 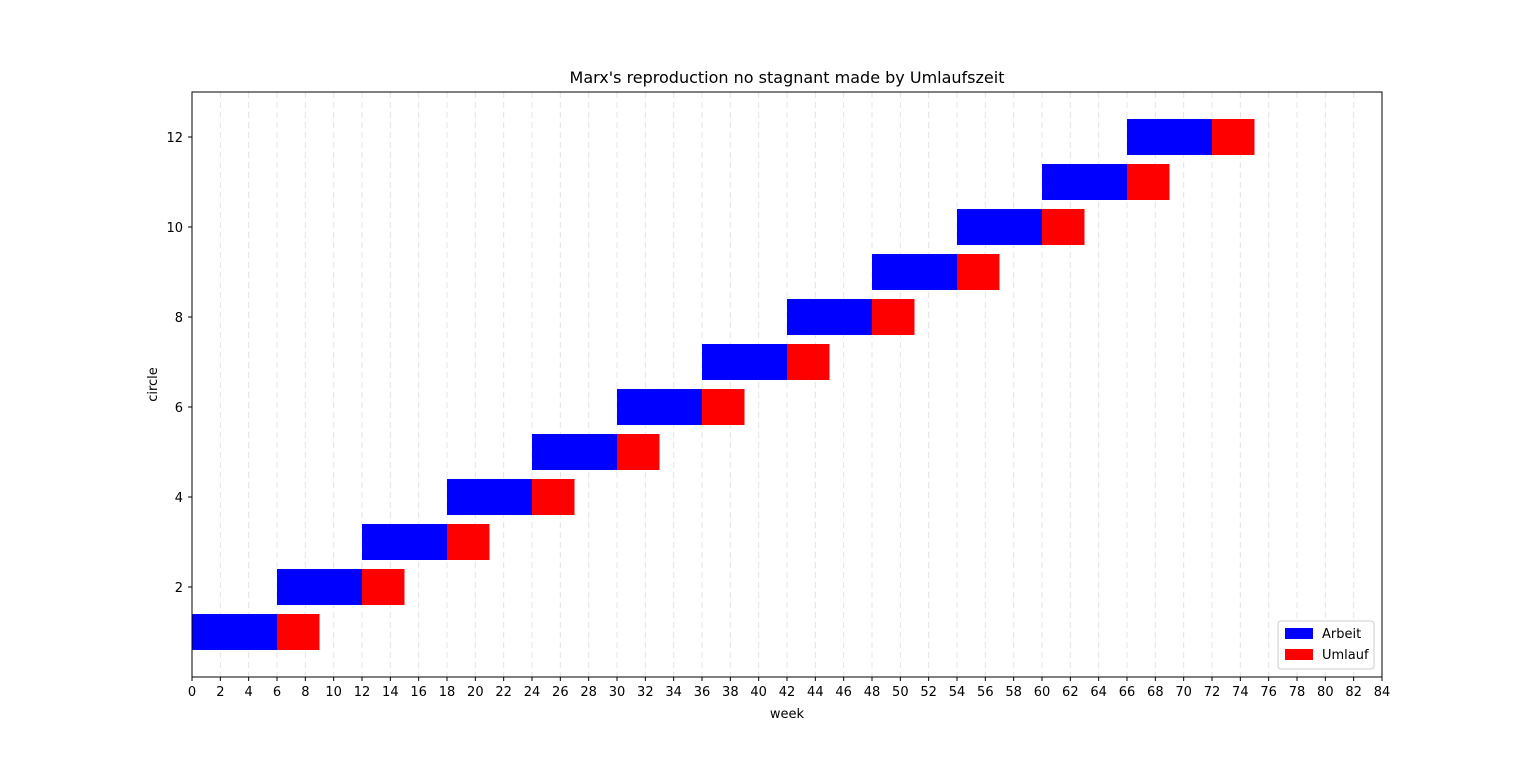 I want to click on x-tick-label: 34, so click(x=673, y=692).